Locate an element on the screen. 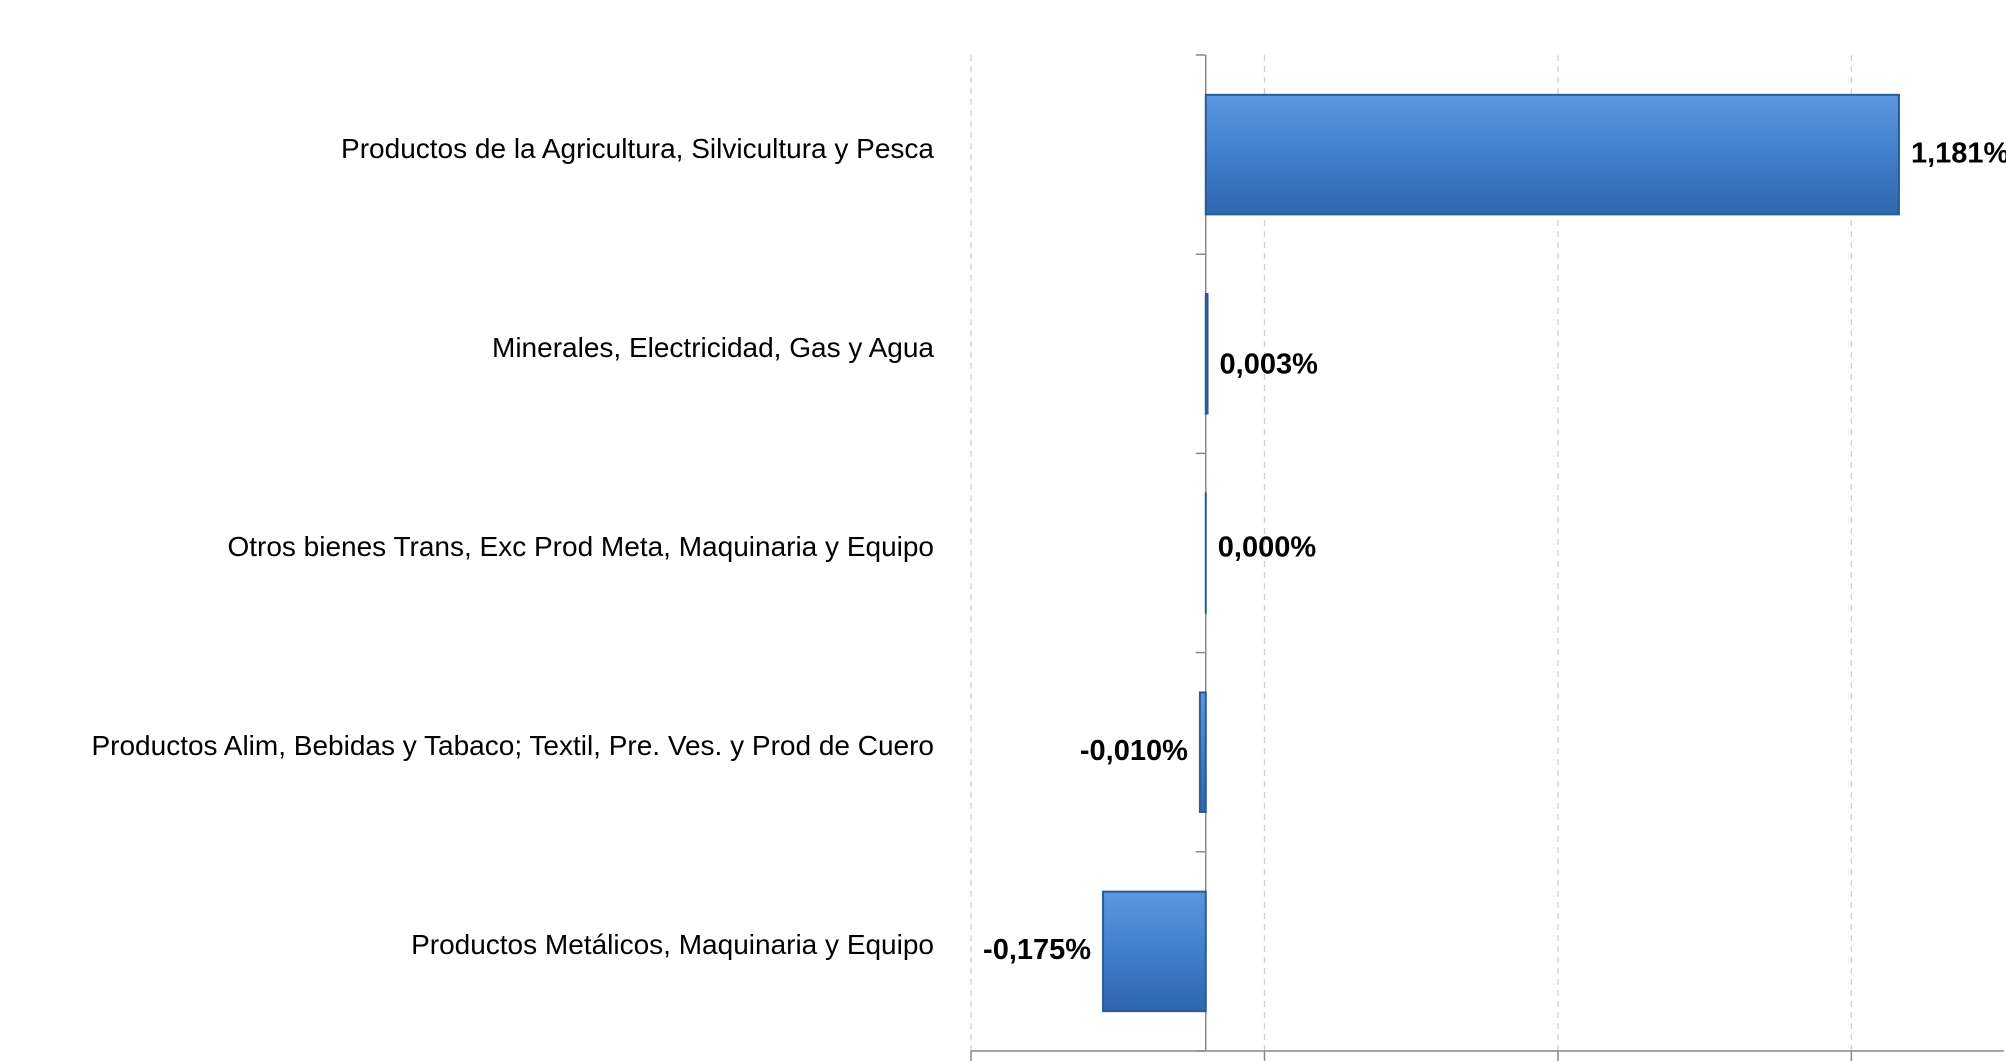  category-label: Minerales, Electricidad, Gas y Agua is located at coordinates (713, 347).